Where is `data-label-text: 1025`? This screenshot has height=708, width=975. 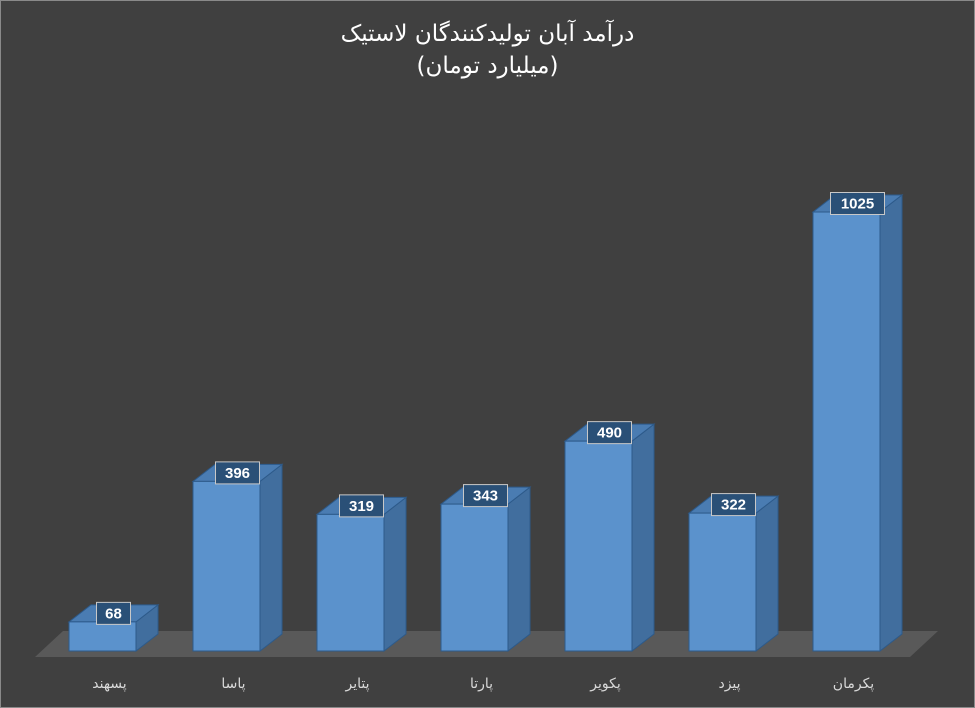 data-label-text: 1025 is located at coordinates (857, 204).